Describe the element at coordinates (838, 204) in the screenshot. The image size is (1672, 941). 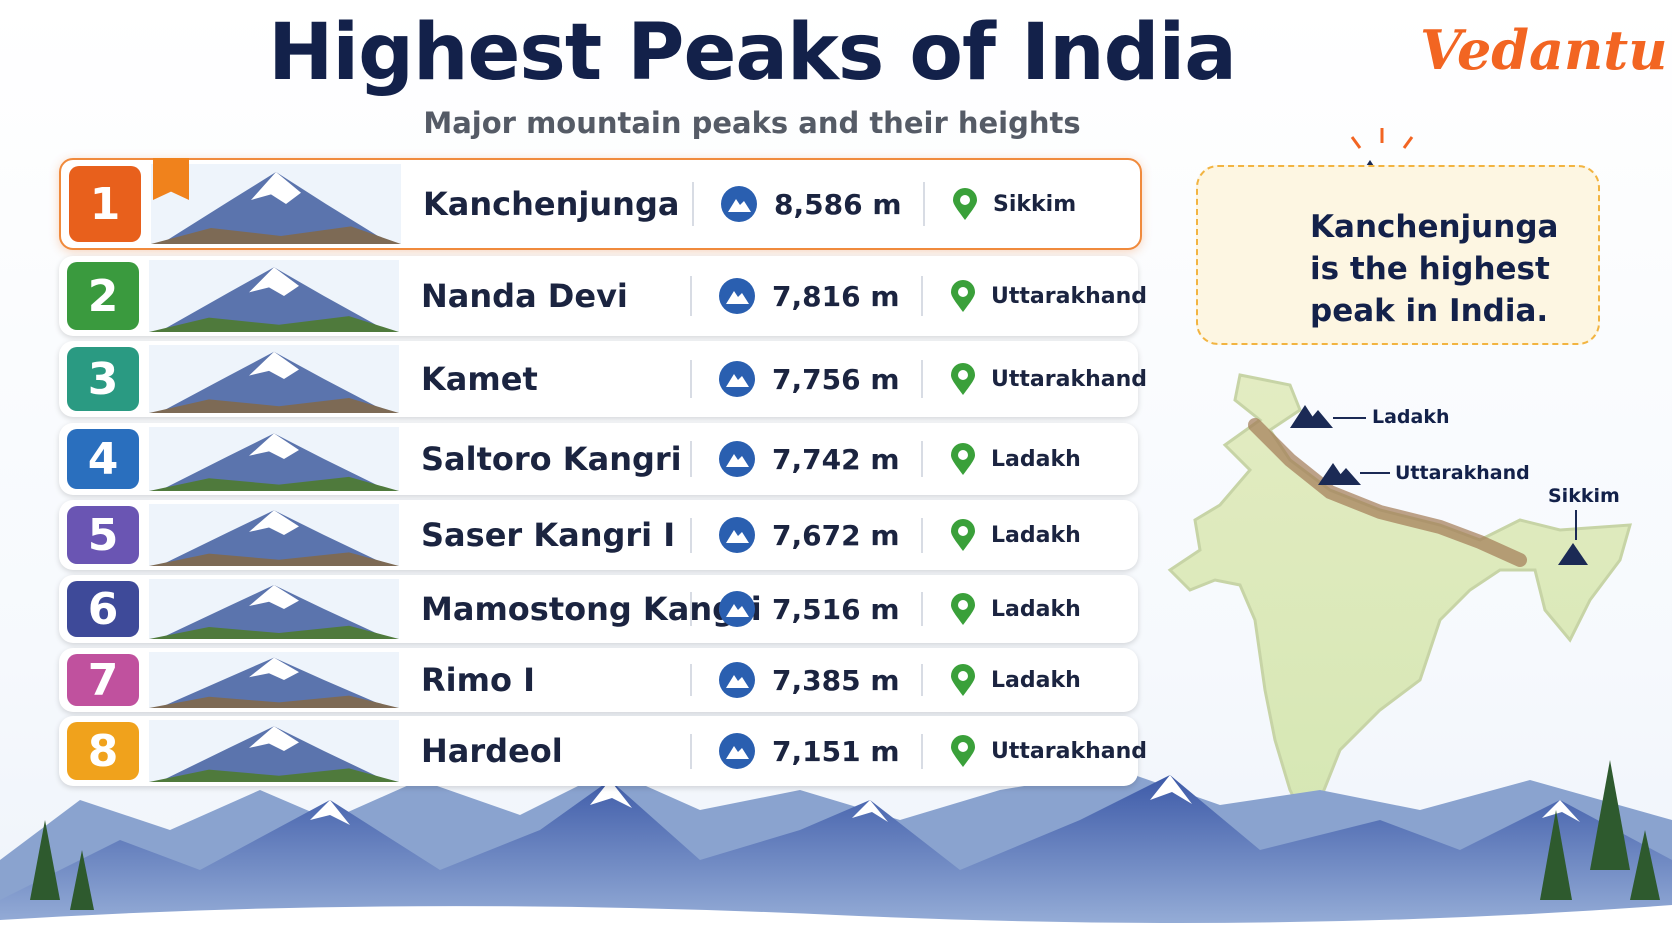
I see `peak-height: 8,586 m` at that location.